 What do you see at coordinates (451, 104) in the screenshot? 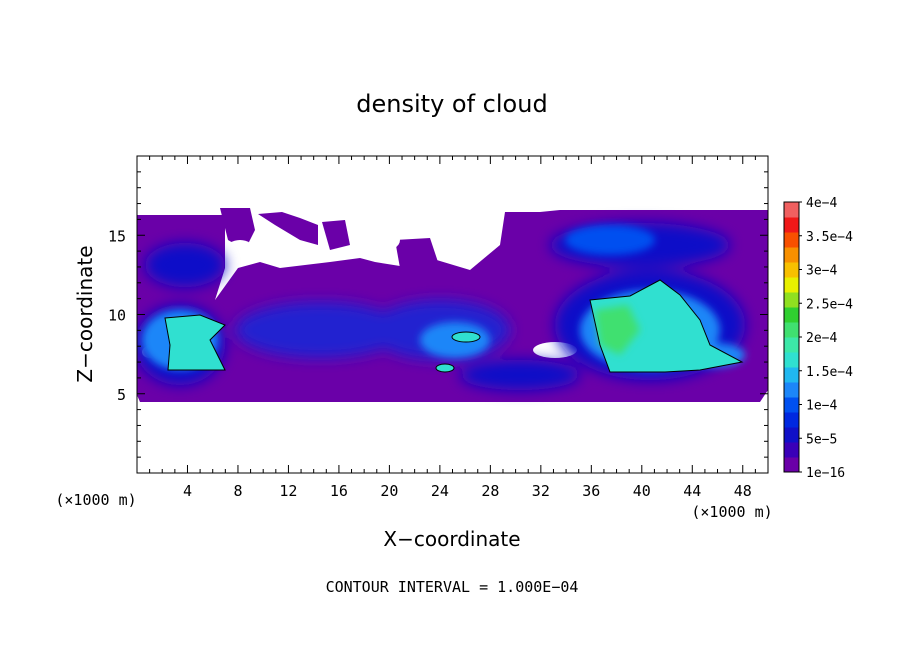
I see `chart-title: density of cloud` at bounding box center [451, 104].